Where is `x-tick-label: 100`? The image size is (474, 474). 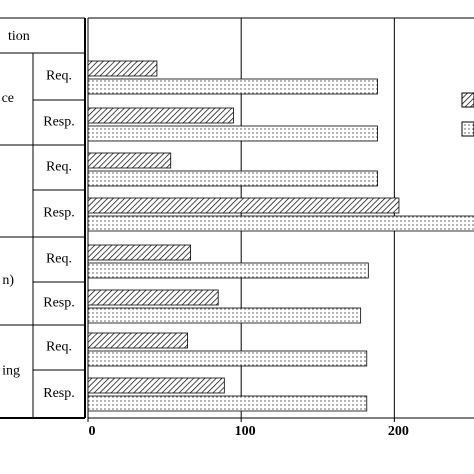
x-tick-label: 100 is located at coordinates (245, 431).